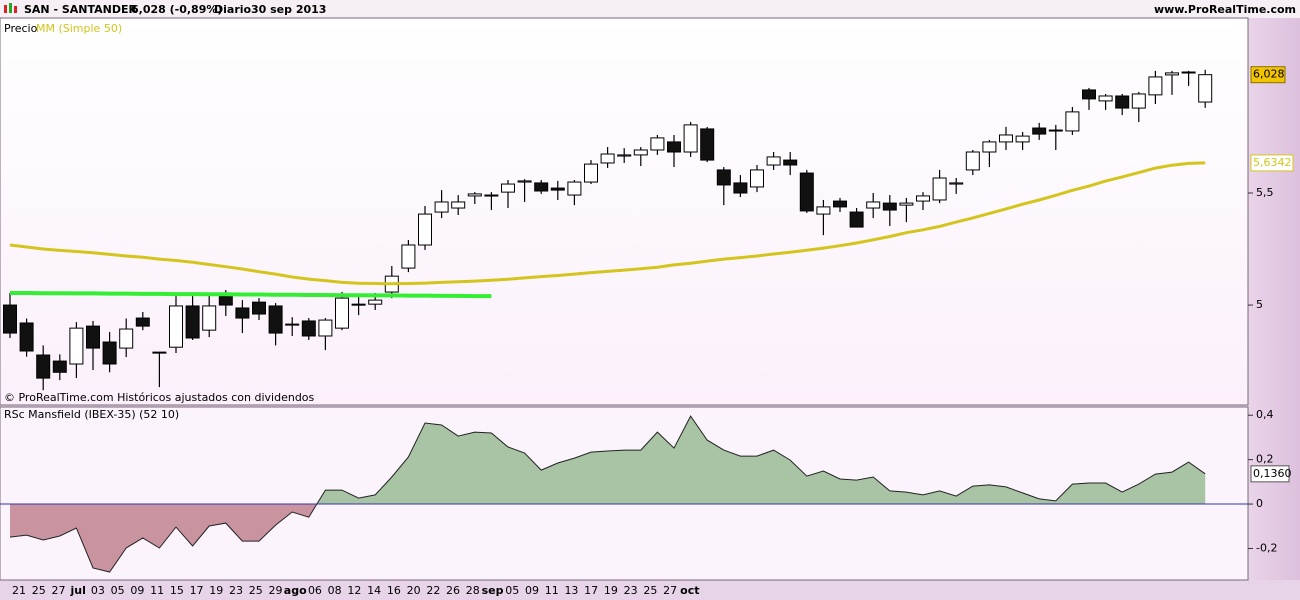  What do you see at coordinates (177, 590) in the screenshot?
I see `x-tick-label: 15` at bounding box center [177, 590].